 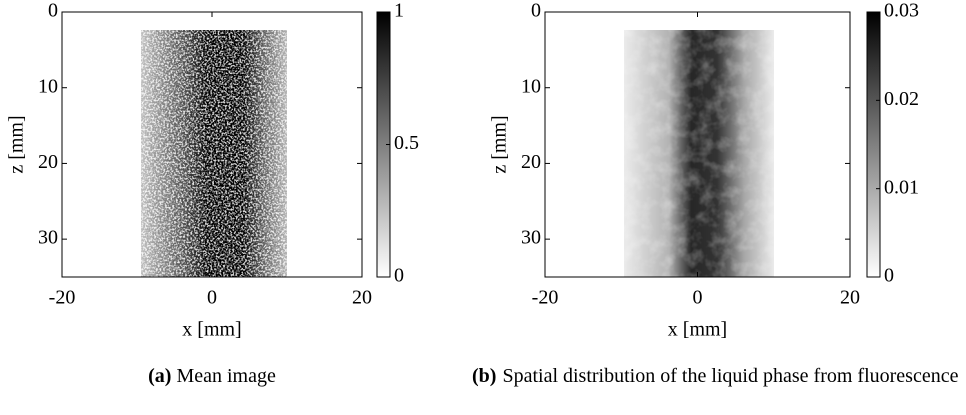 I want to click on caption: (a) Mean image, so click(x=212, y=376).